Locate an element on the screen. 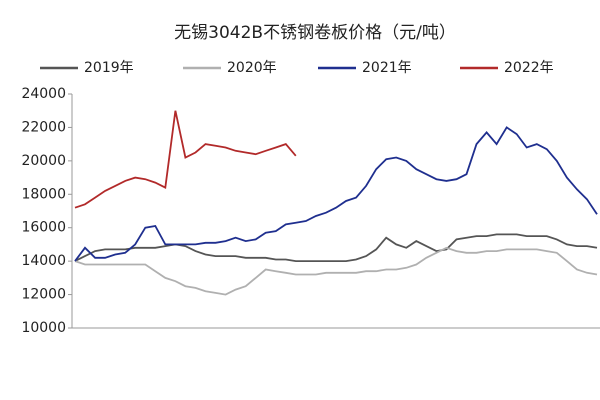  y-tick-label: 10000 is located at coordinates (43, 328).